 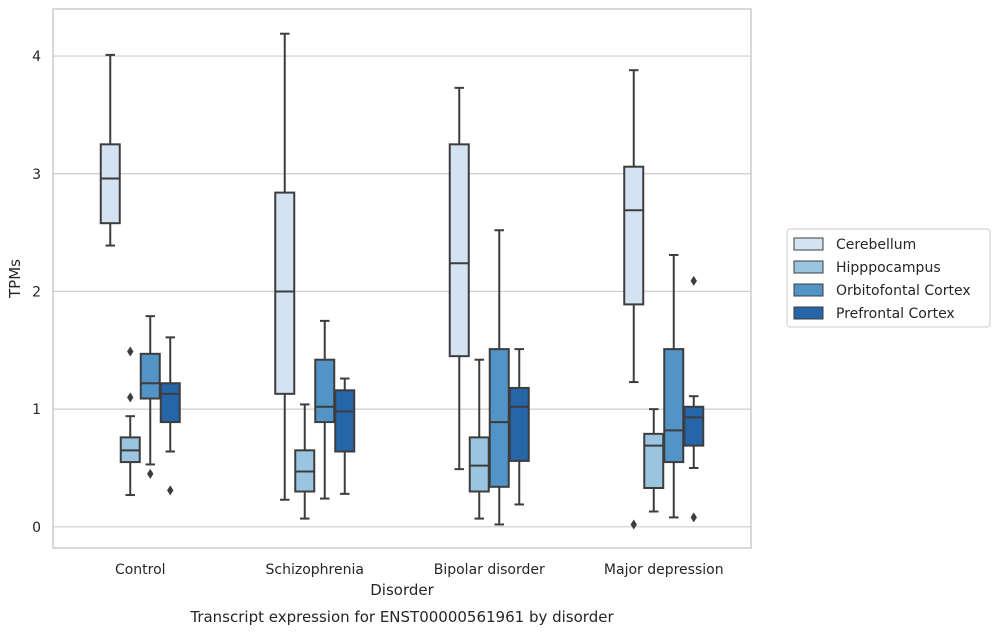 What do you see at coordinates (15, 279) in the screenshot?
I see `y-axis-label: TPMs` at bounding box center [15, 279].